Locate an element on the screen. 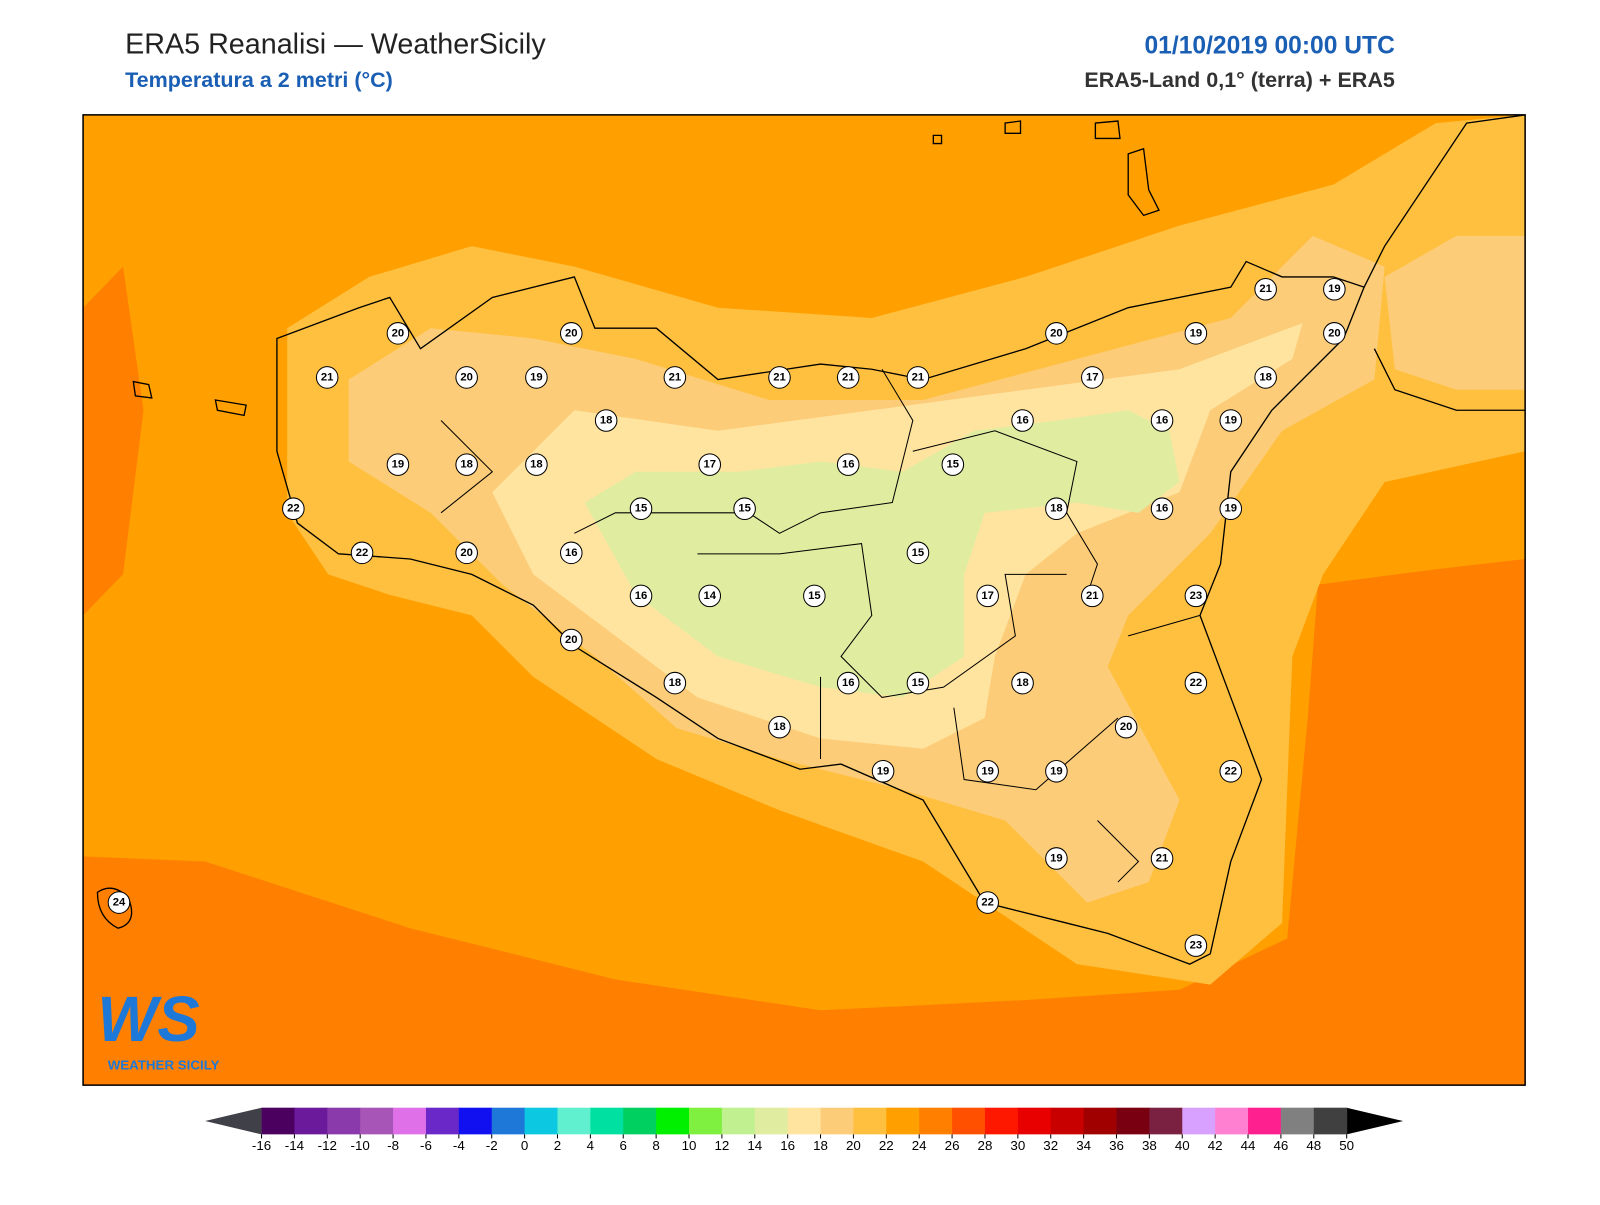  colorbar-tick-label: 44 is located at coordinates (1248, 1145).